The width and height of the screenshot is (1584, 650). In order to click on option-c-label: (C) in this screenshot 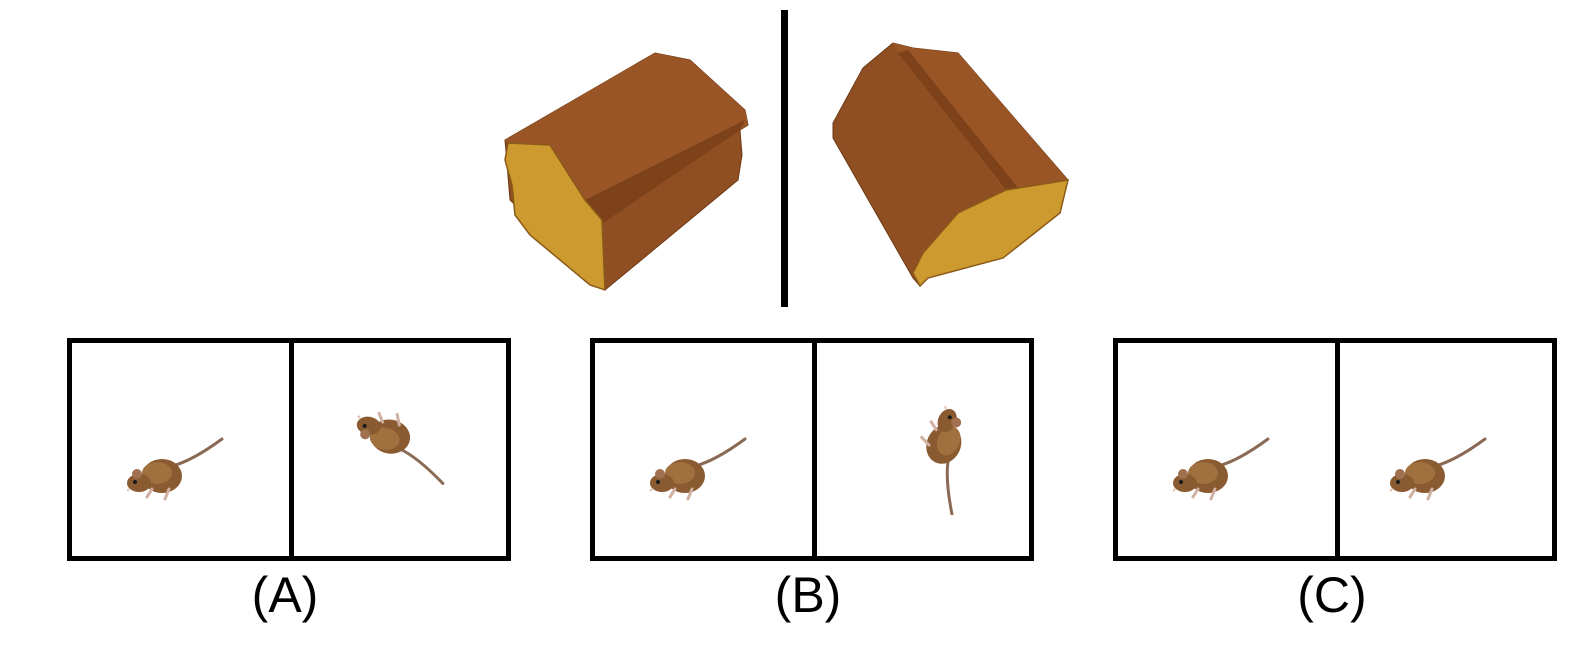, I will do `click(1332, 595)`.